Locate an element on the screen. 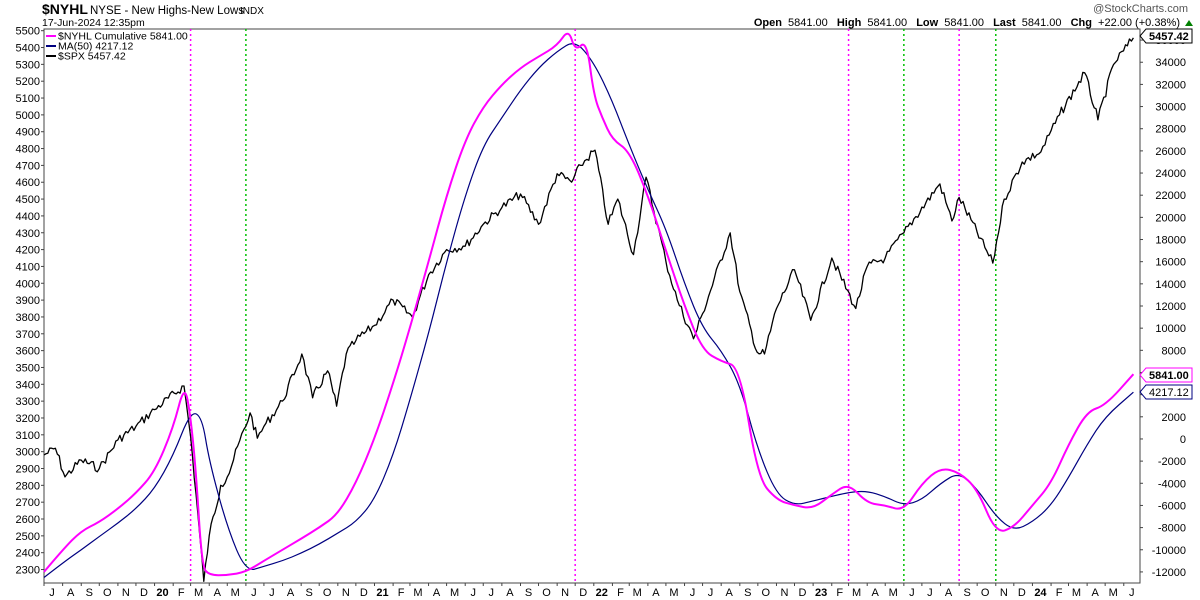 The image size is (1200, 600). x-tick-label-0: J is located at coordinates (52, 593).